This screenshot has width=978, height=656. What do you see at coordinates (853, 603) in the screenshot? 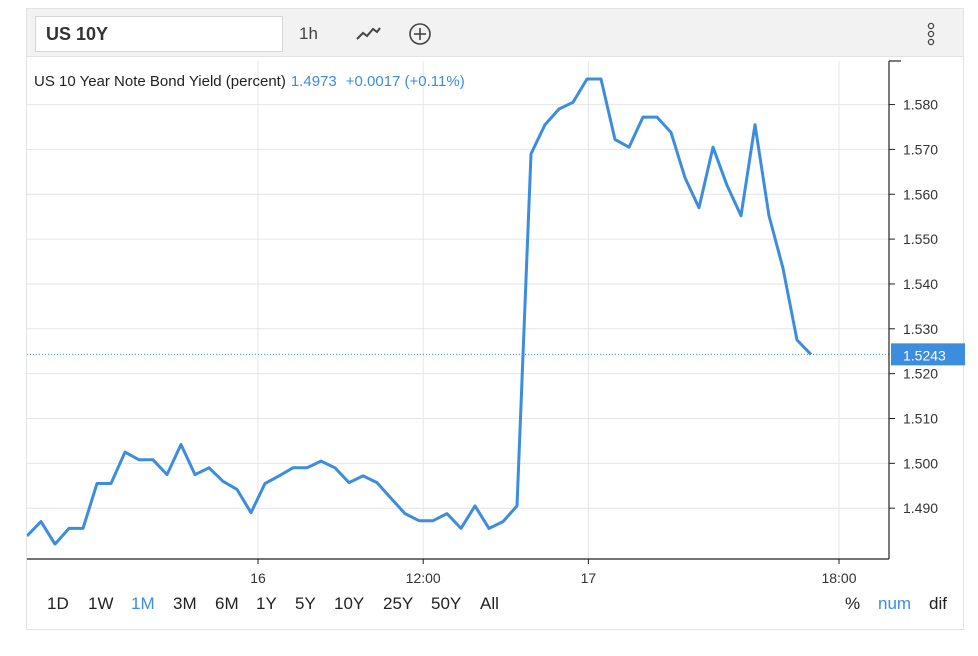
I see `mode-percent: %` at bounding box center [853, 603].